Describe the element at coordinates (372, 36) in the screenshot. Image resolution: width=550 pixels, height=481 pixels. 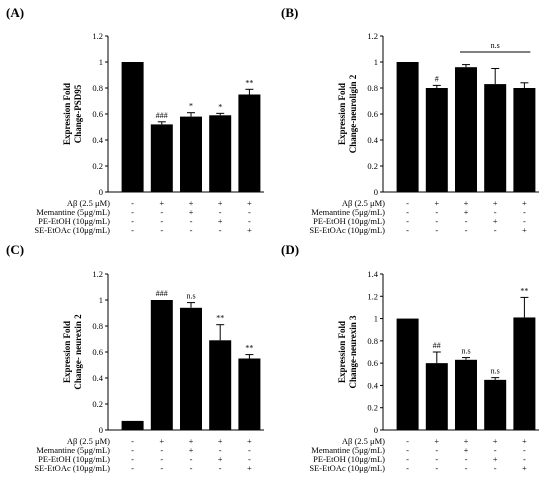
I see `y-tick-label: 1.2` at that location.